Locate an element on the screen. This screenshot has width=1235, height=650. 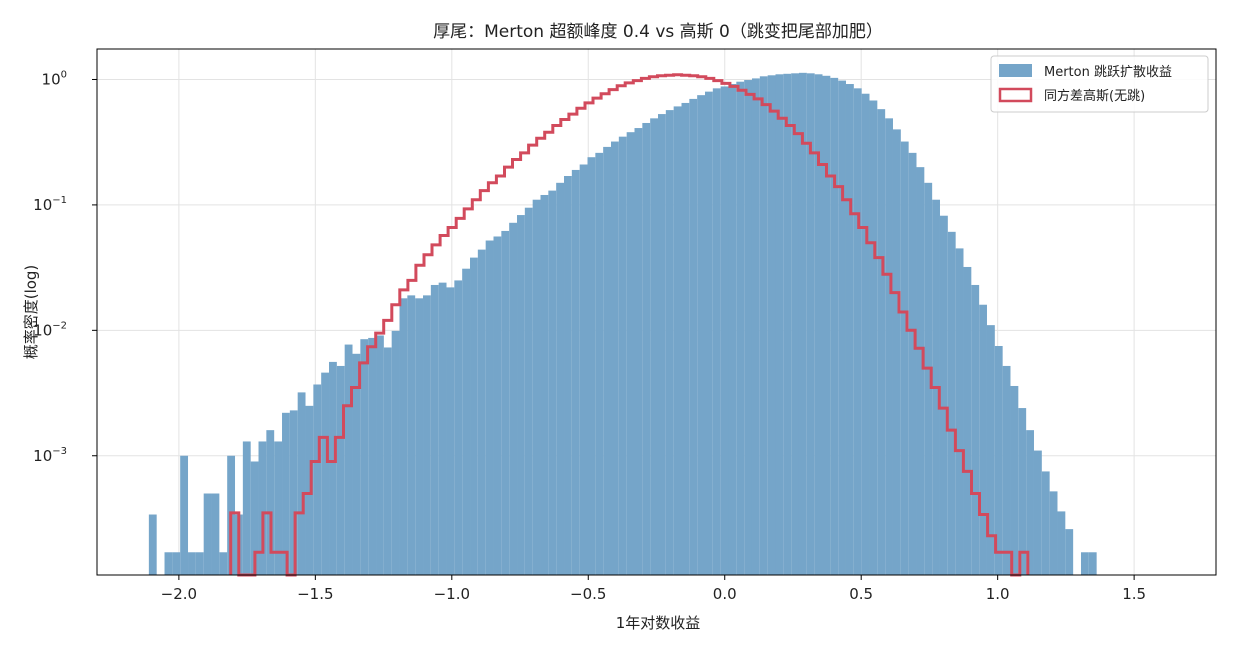
legend-label-merton: Merton 跳跃扩散收益 is located at coordinates (1108, 72).